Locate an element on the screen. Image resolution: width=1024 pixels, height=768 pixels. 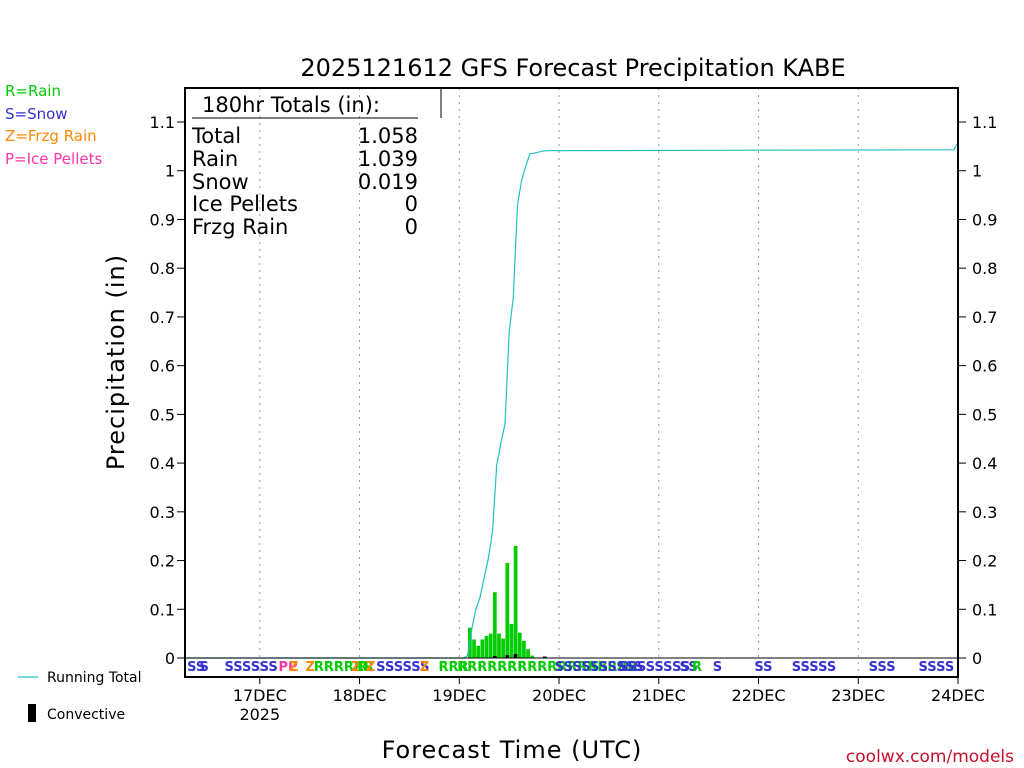
convective-legend-label: Convective is located at coordinates (86, 715).